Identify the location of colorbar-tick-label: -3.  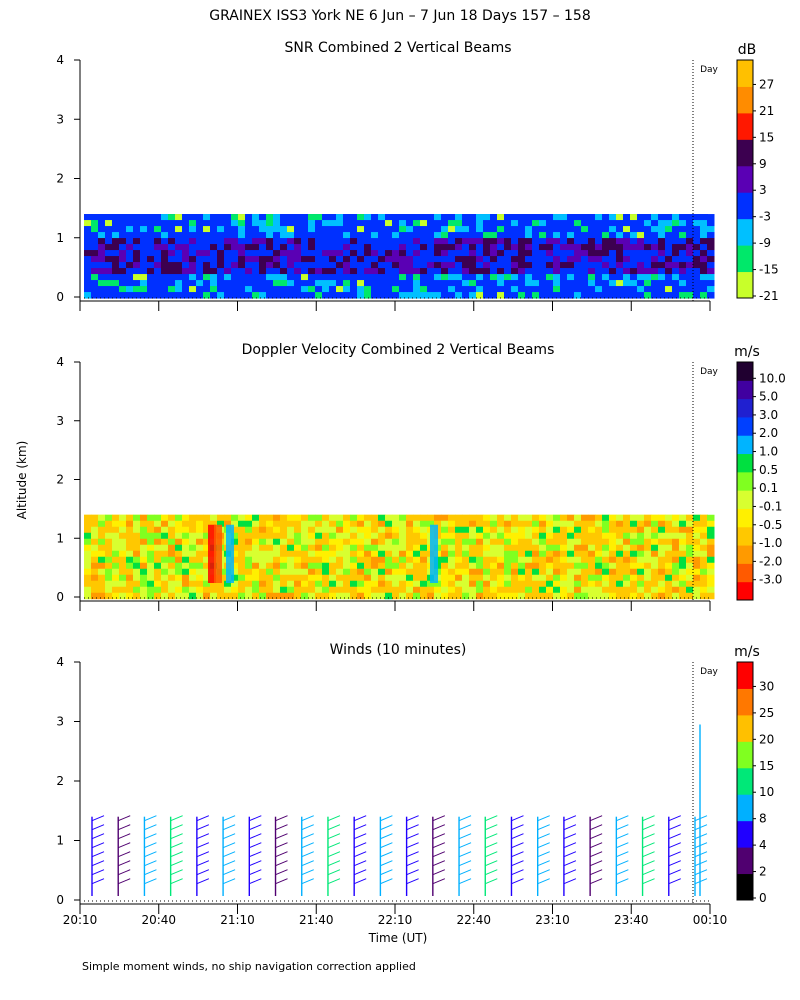
(765, 217).